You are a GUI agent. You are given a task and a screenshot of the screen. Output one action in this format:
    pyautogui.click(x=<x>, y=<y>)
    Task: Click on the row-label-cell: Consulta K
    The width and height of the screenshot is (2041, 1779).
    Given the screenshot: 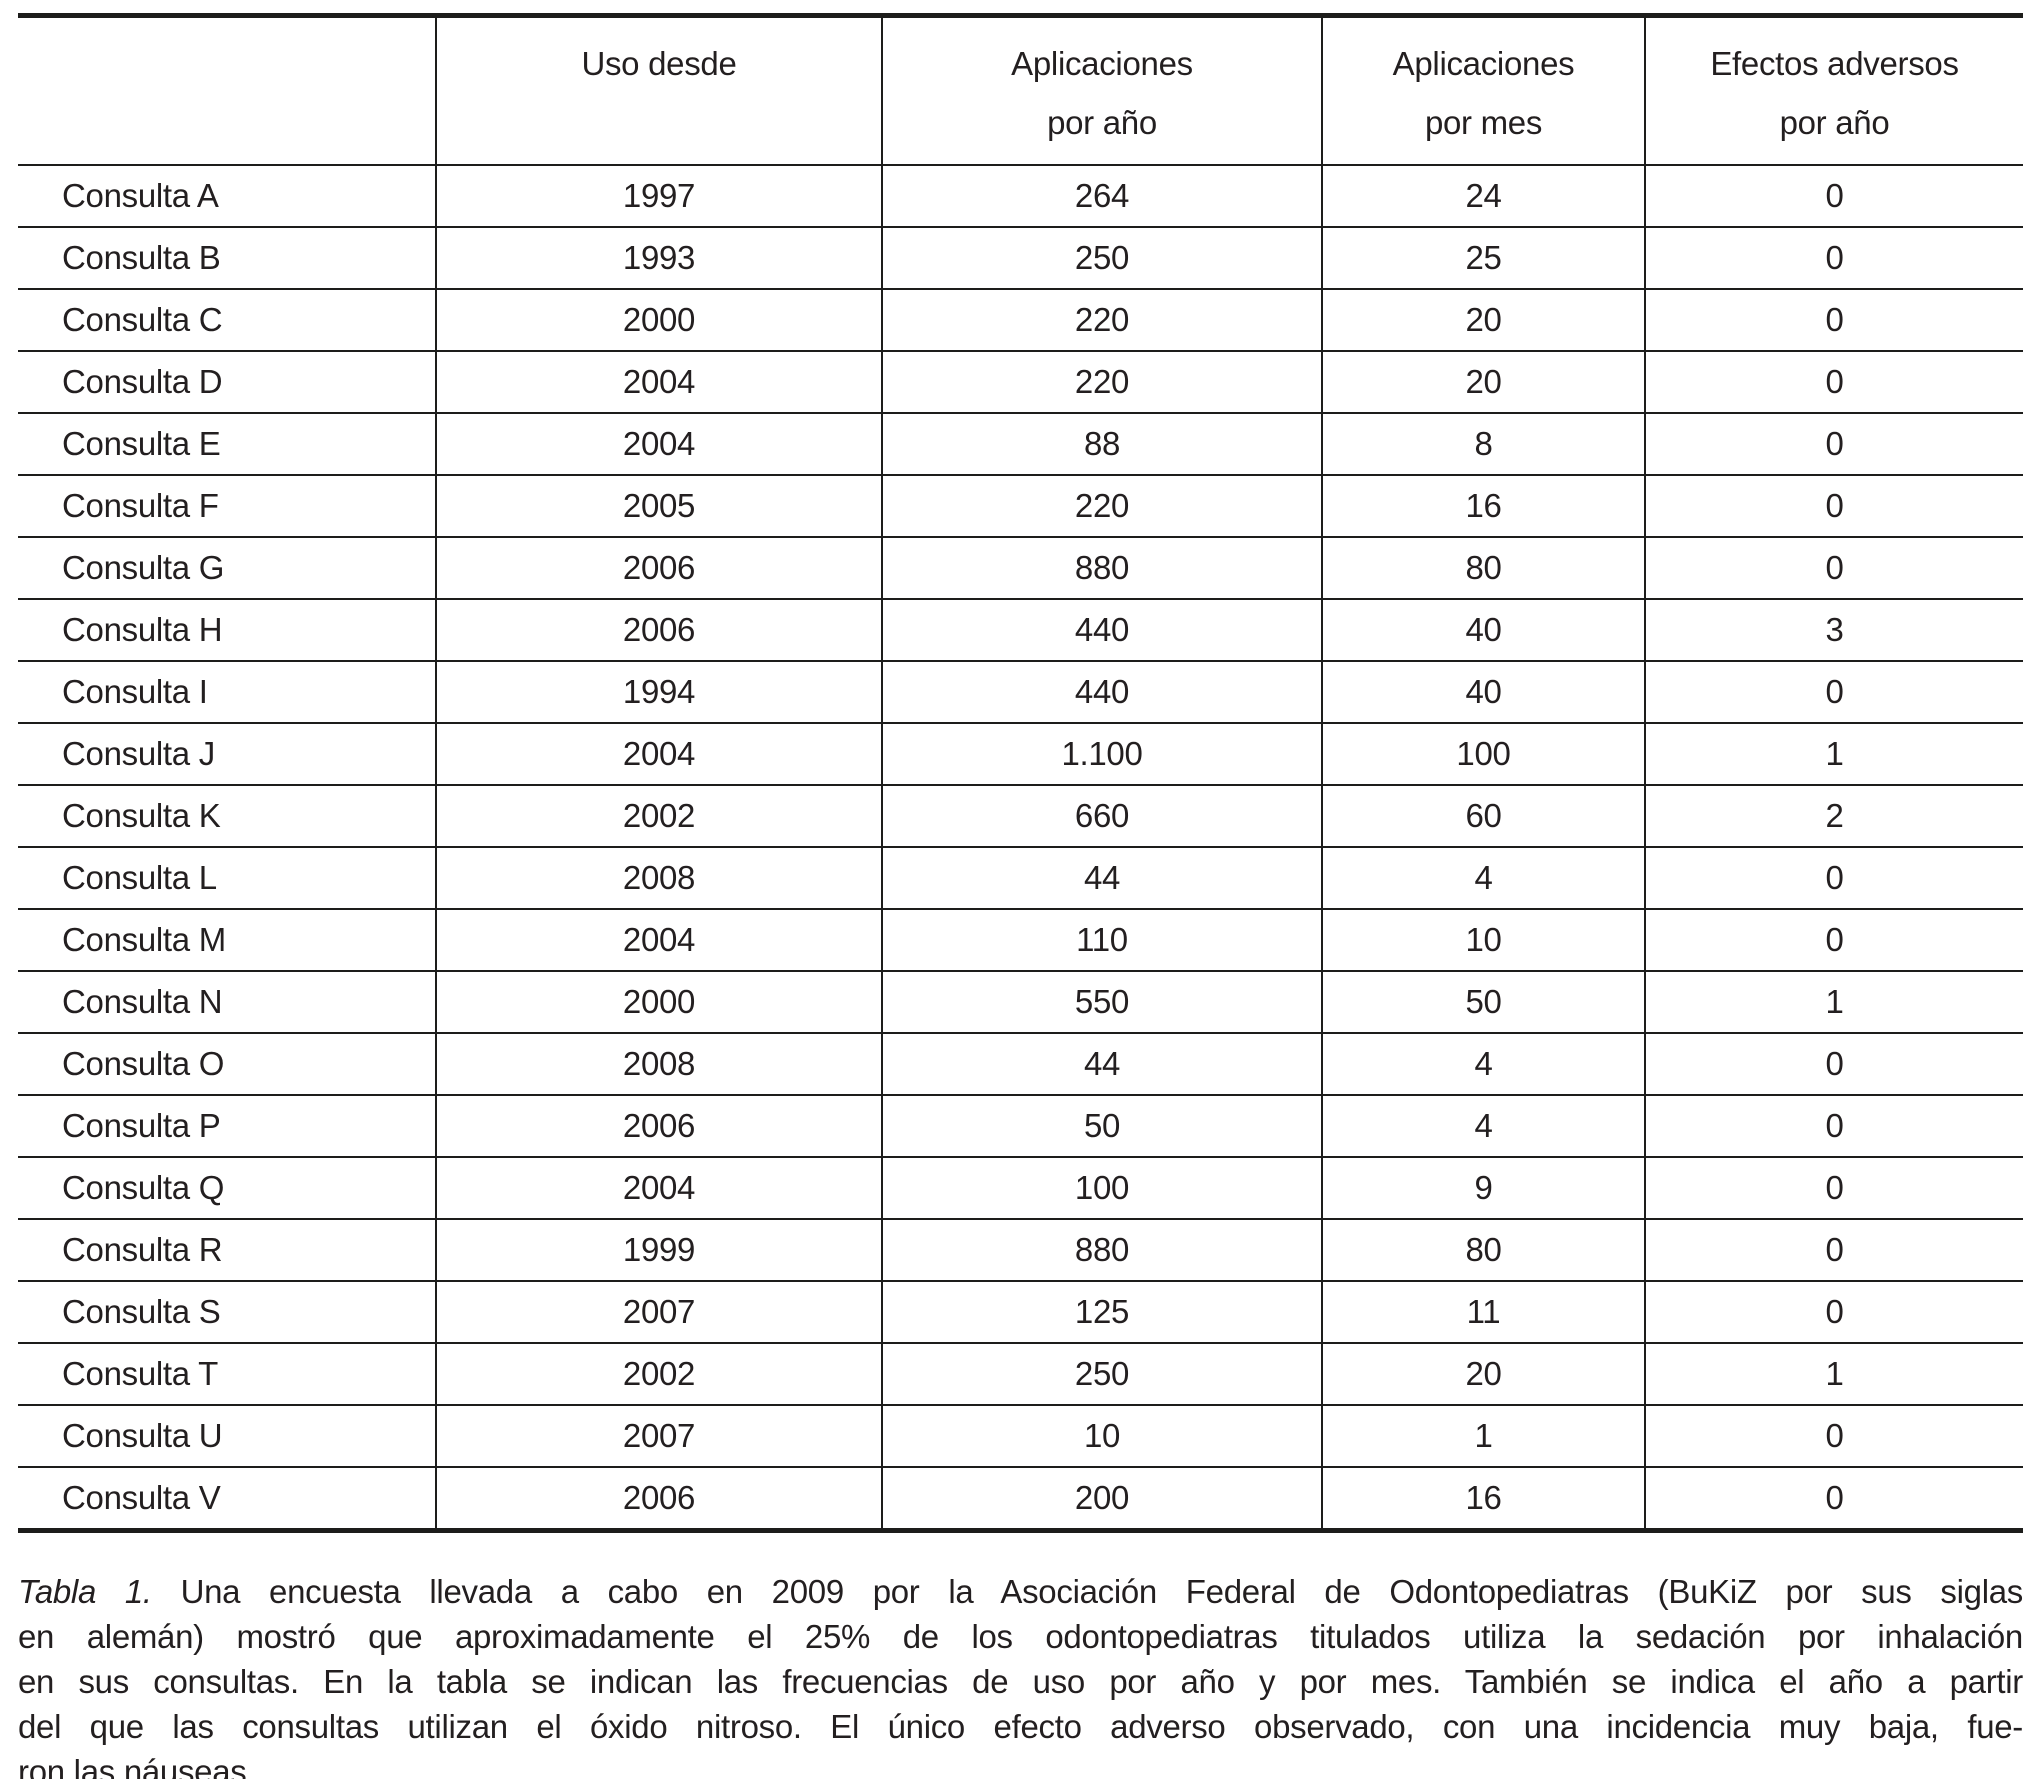 What is the action you would take?
    pyautogui.click(x=227, y=815)
    